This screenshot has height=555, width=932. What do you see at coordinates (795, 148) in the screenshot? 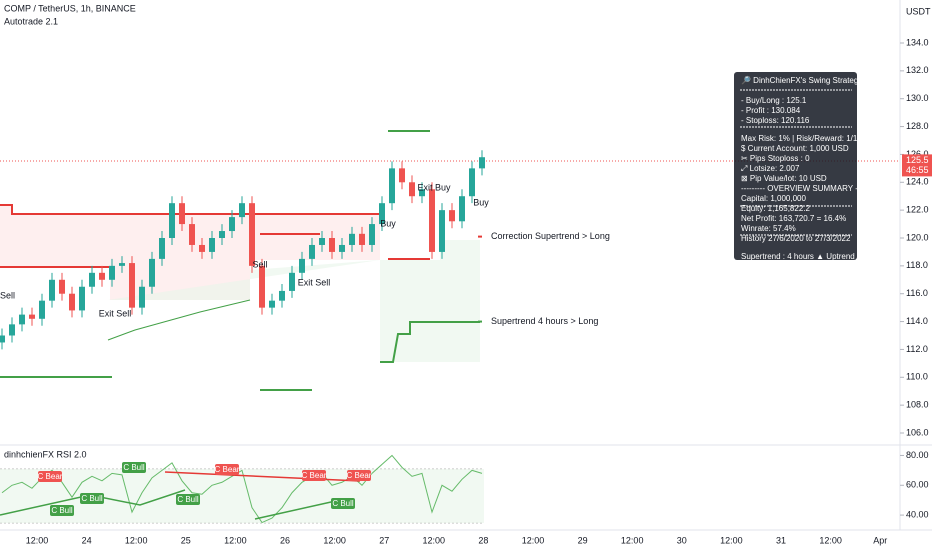
I see `panel-line: $ Current Account: 1,000 USD` at bounding box center [795, 148].